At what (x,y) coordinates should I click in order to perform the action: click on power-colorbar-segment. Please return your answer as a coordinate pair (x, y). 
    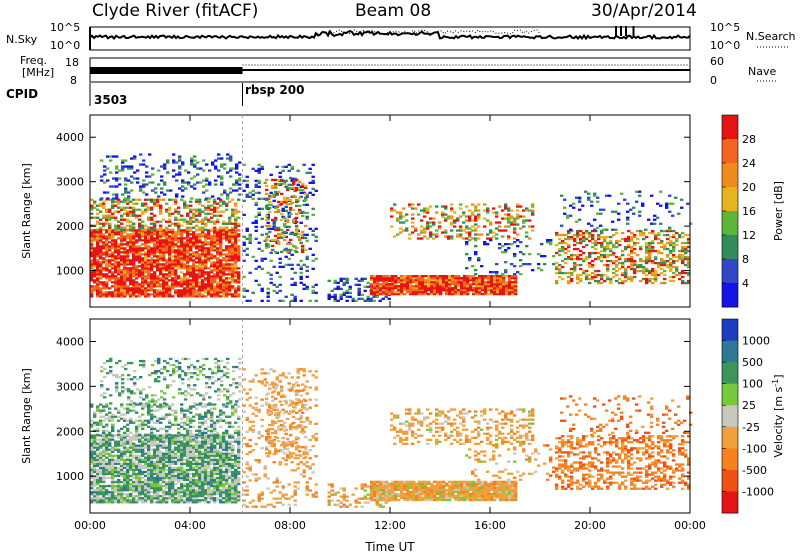
    Looking at the image, I should click on (730, 151).